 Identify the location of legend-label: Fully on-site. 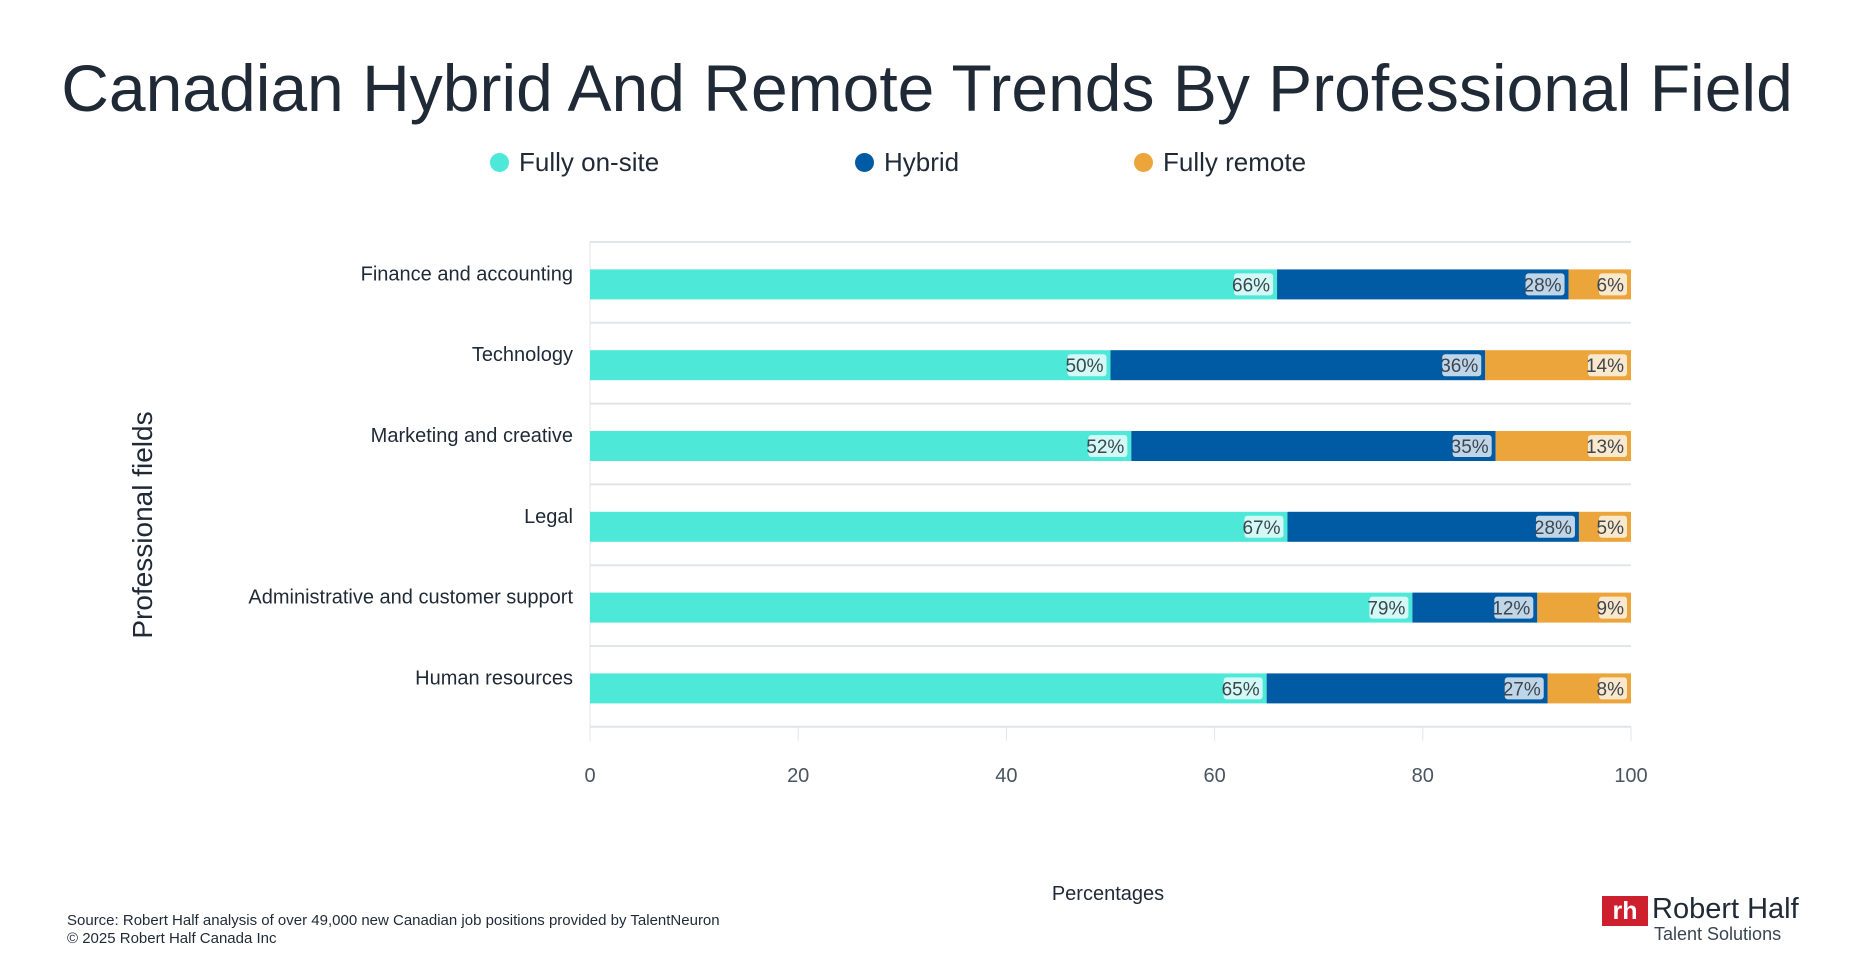
(589, 162).